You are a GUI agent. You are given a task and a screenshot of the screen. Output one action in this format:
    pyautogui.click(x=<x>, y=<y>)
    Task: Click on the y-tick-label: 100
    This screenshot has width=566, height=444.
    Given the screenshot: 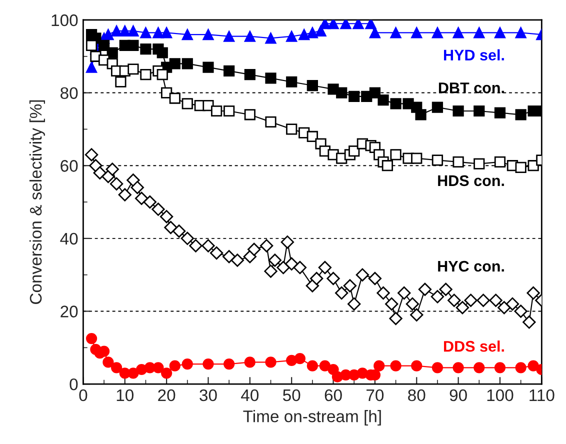 What is the action you would take?
    pyautogui.click(x=65, y=20)
    